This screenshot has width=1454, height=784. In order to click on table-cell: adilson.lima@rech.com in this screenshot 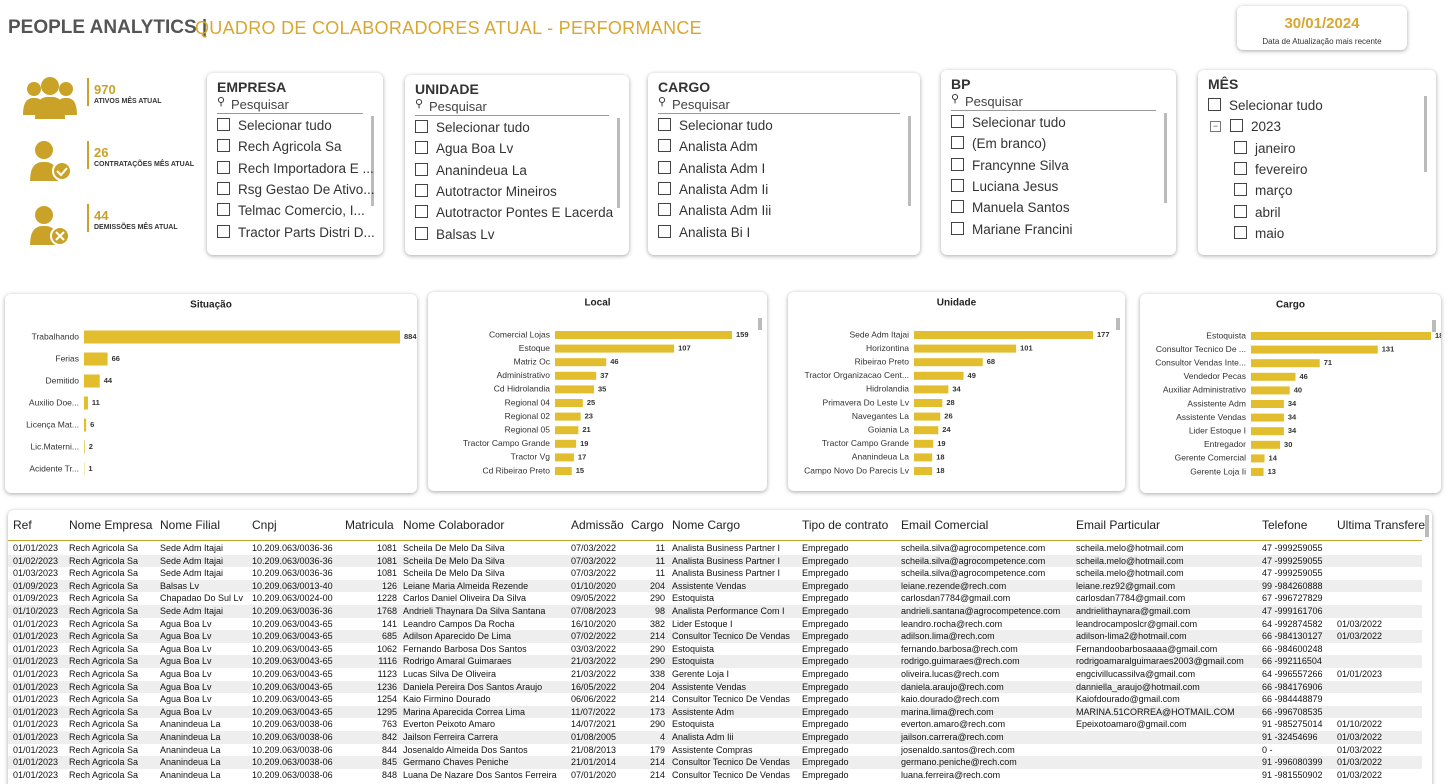, I will do `click(948, 636)`.